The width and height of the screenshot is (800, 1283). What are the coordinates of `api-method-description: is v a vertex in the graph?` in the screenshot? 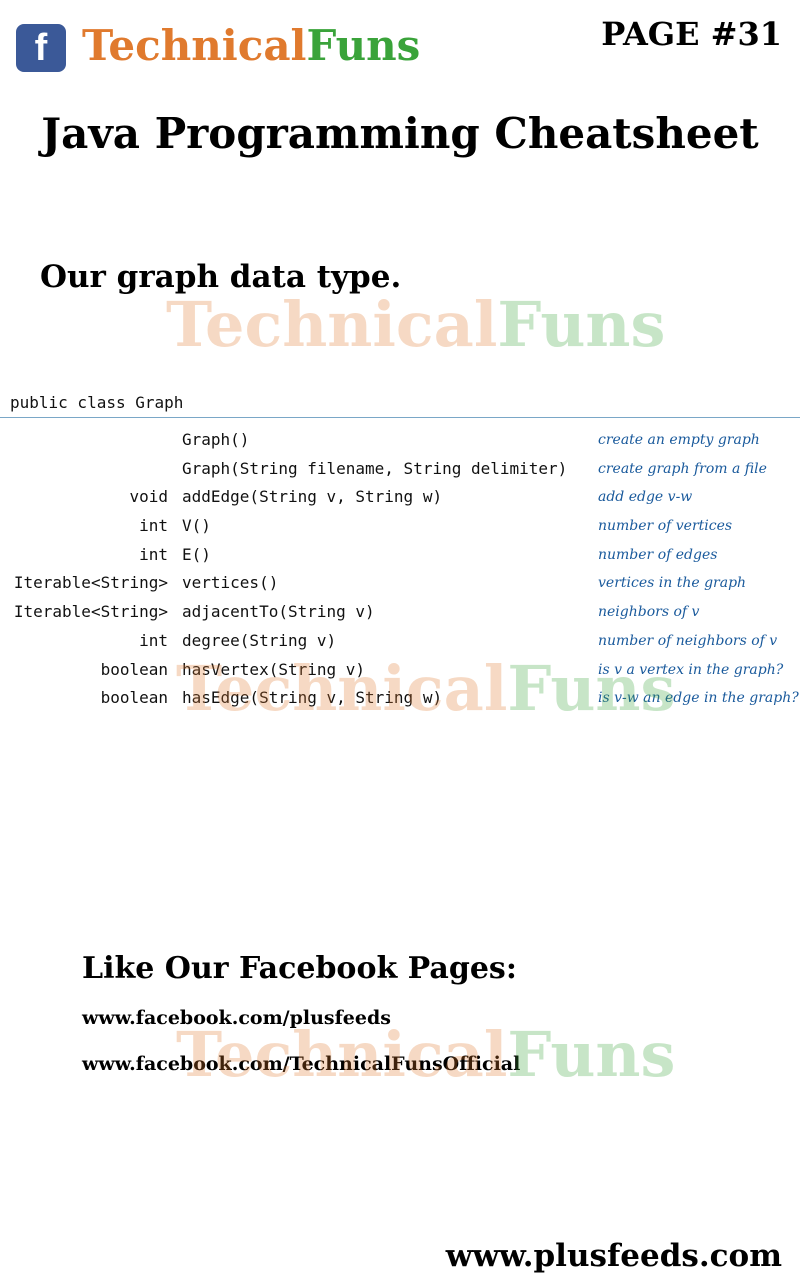 It's located at (691, 669).